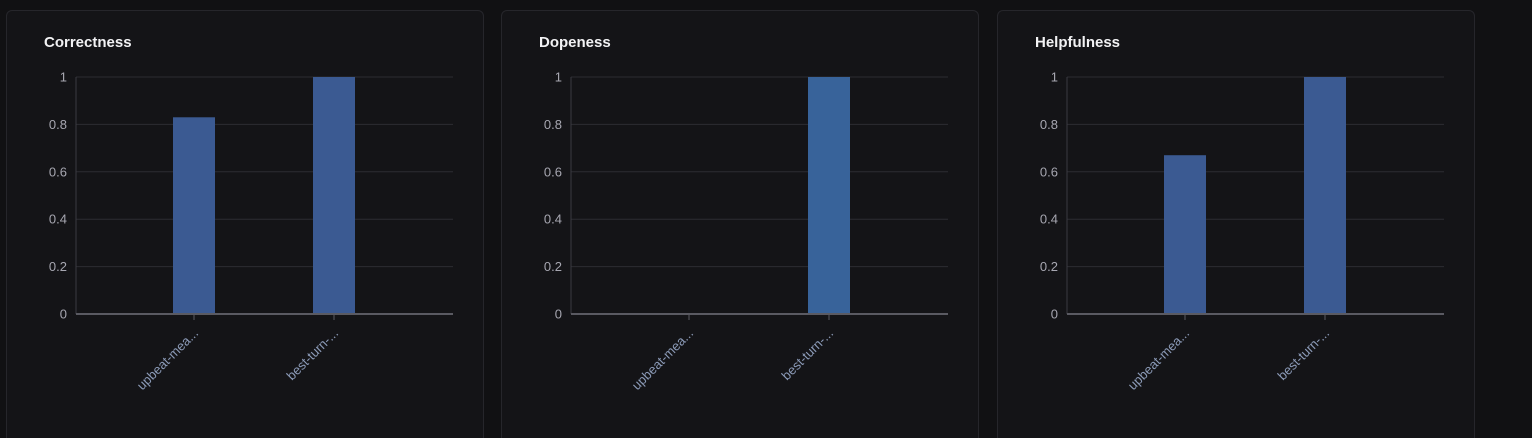  What do you see at coordinates (575, 42) in the screenshot?
I see `chart-title: Dopeness` at bounding box center [575, 42].